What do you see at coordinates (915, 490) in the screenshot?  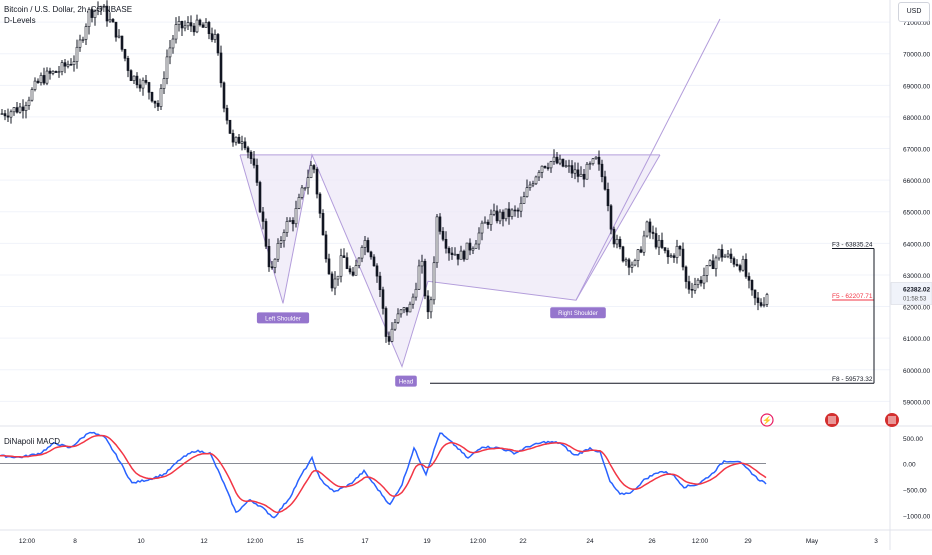 I see `macd-tick-label: −500.00` at bounding box center [915, 490].